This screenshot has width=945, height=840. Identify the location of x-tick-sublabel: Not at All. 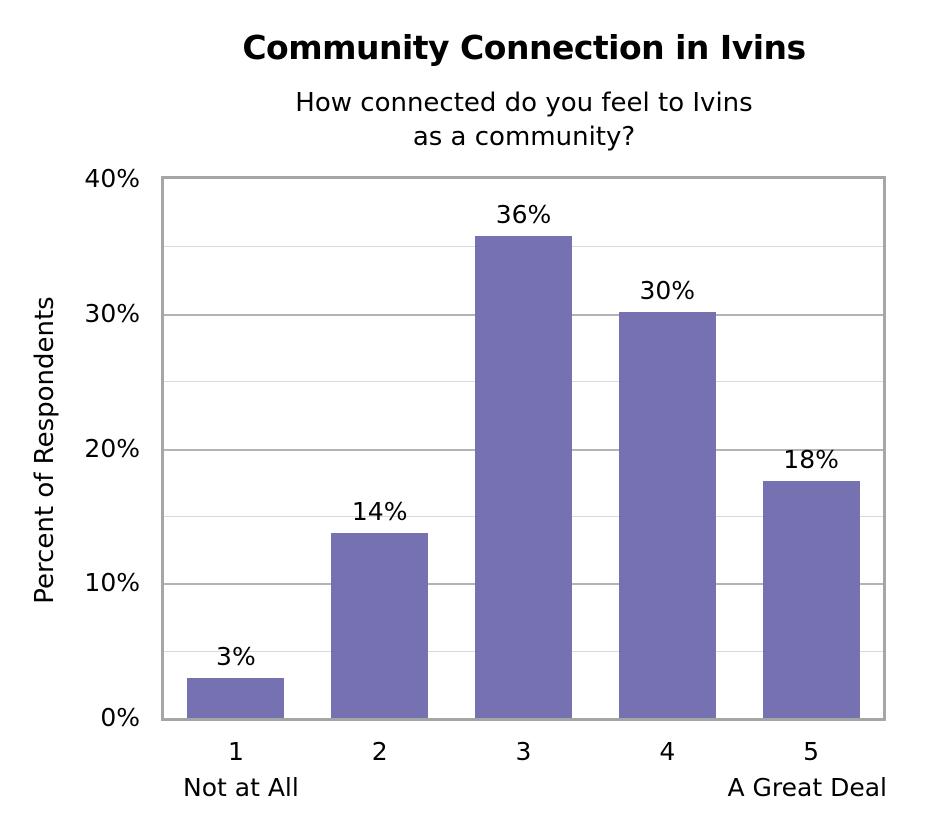
(241, 787).